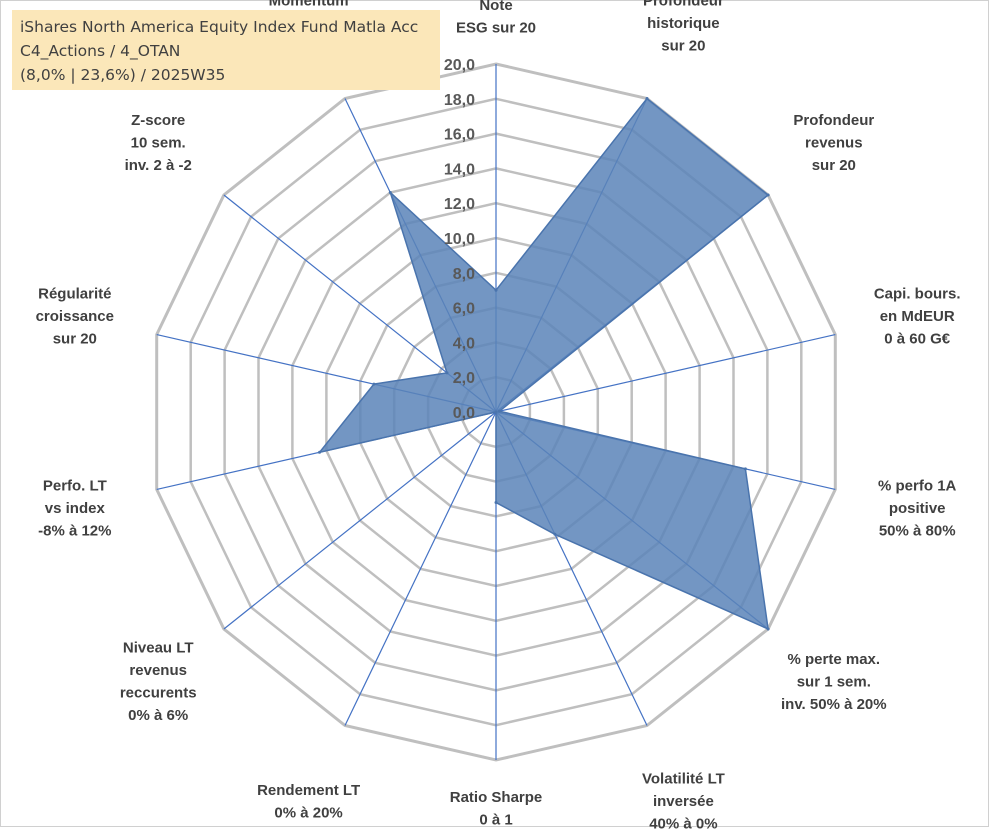  I want to click on category-label-line: % perfo 1A, so click(917, 486).